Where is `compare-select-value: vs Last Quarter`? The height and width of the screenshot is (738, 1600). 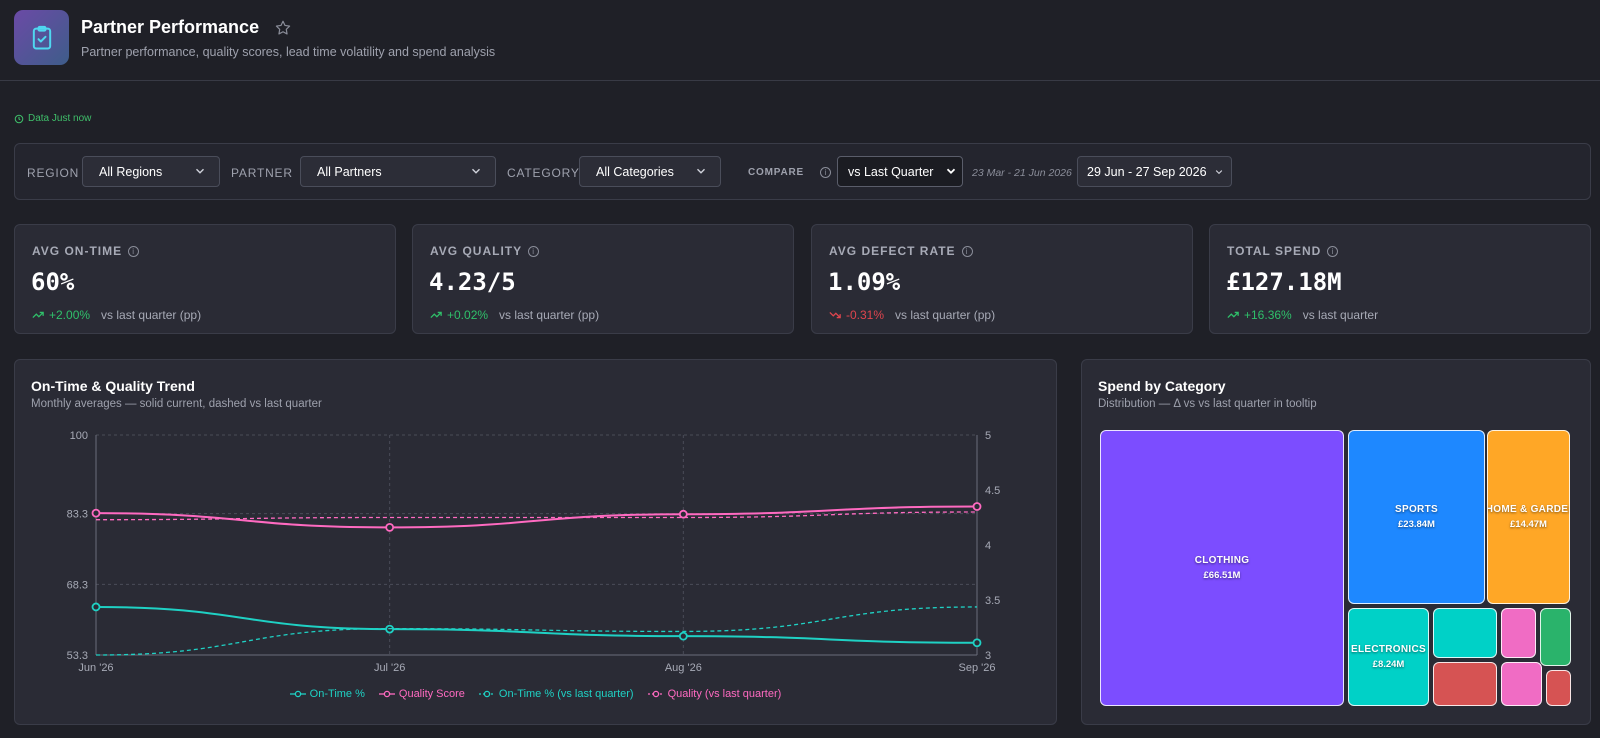 compare-select-value: vs Last Quarter is located at coordinates (891, 172).